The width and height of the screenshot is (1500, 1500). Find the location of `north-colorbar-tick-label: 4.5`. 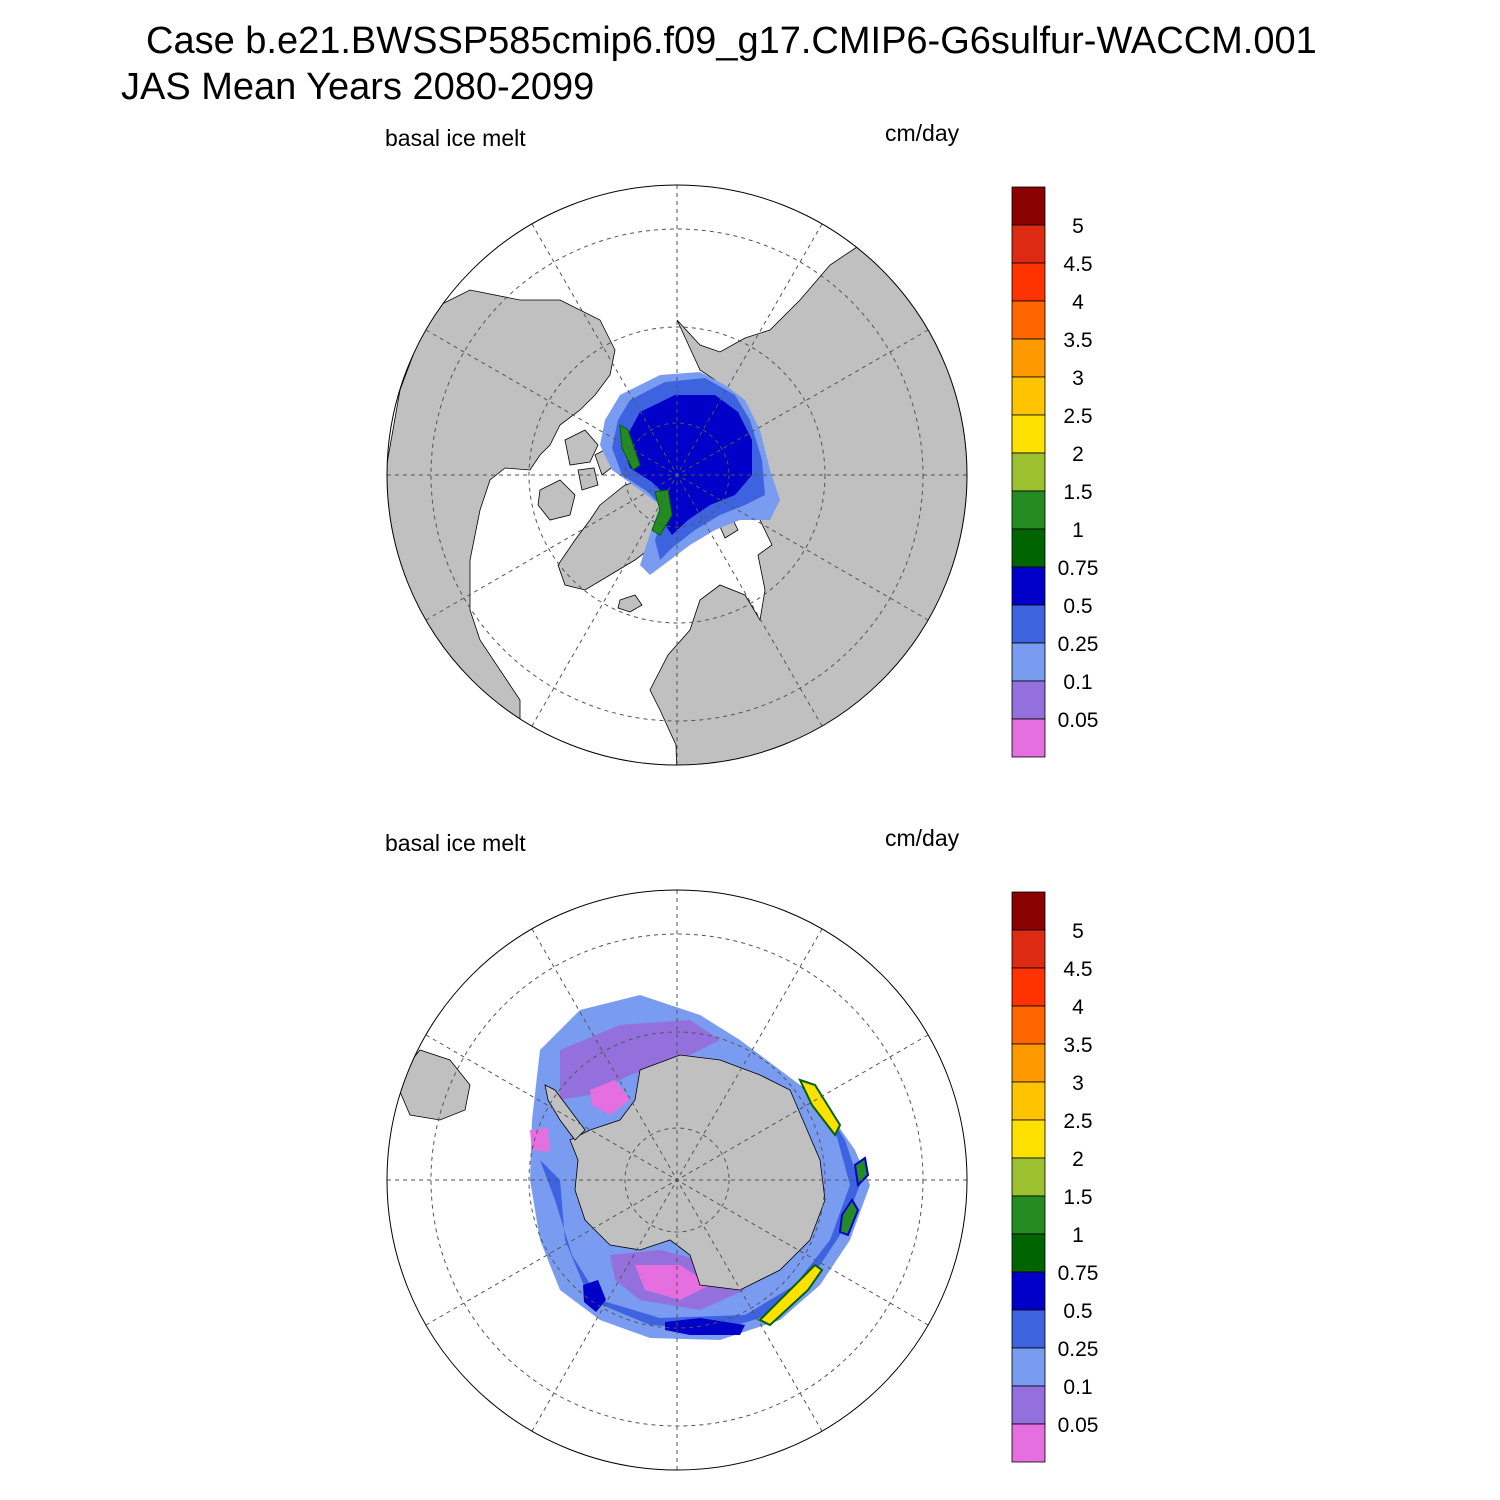

north-colorbar-tick-label: 4.5 is located at coordinates (1077, 264).